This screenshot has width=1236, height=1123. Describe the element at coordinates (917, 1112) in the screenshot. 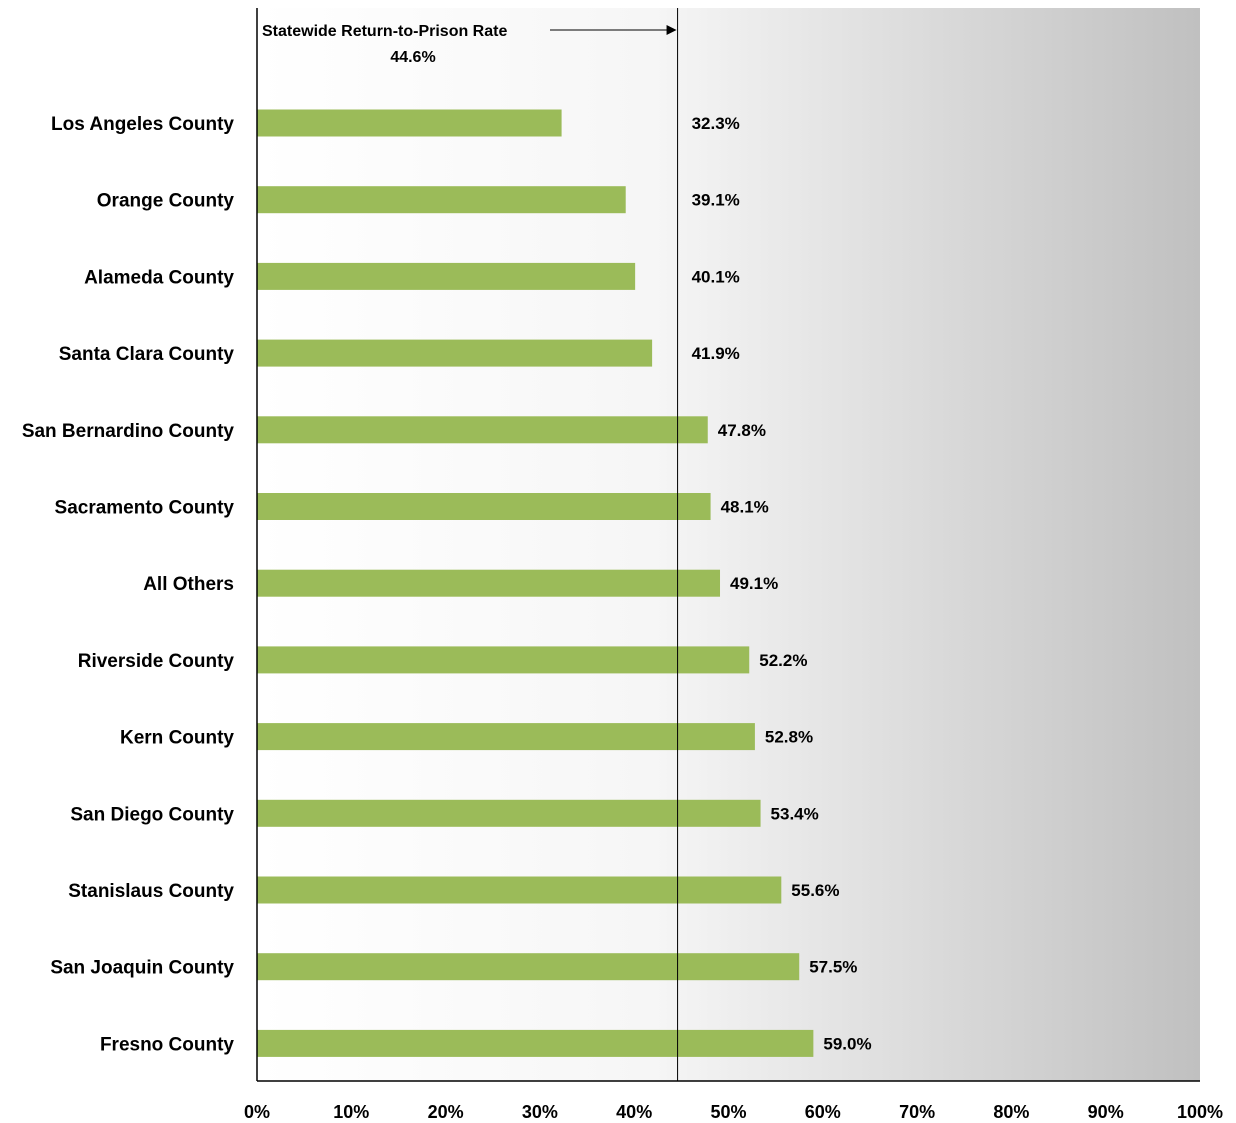

I see `x-tick-label-70: 70%` at that location.